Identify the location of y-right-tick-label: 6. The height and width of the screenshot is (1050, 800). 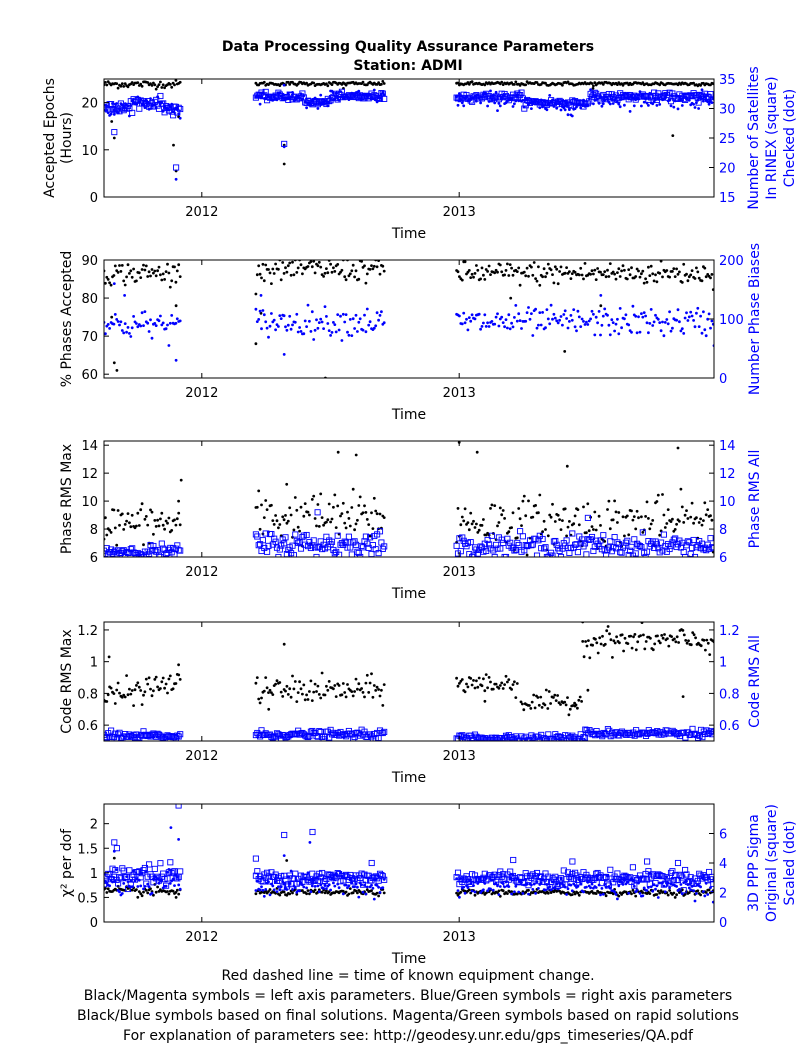
(723, 835).